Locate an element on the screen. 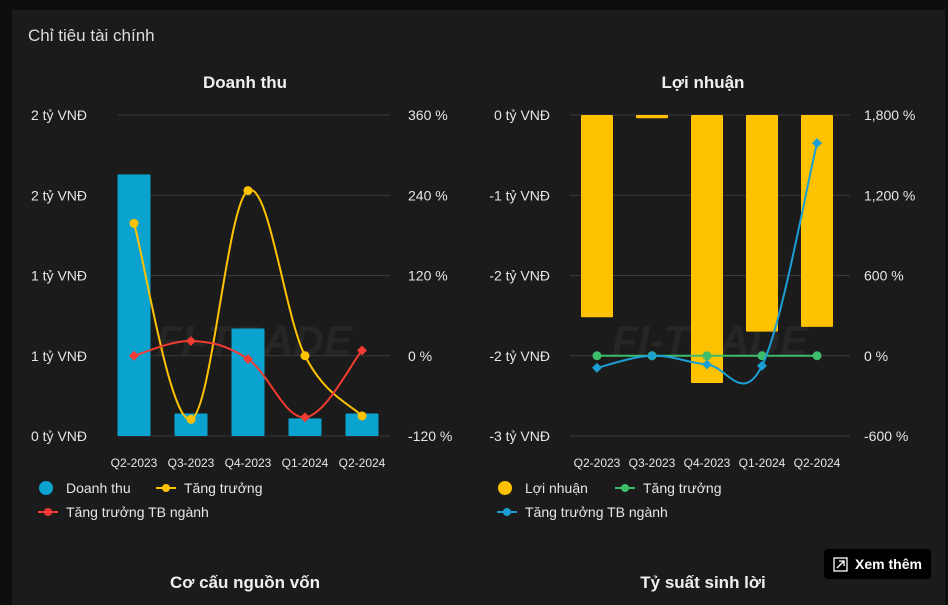 The image size is (948, 605). legend-label: Doanh thu is located at coordinates (98, 488).